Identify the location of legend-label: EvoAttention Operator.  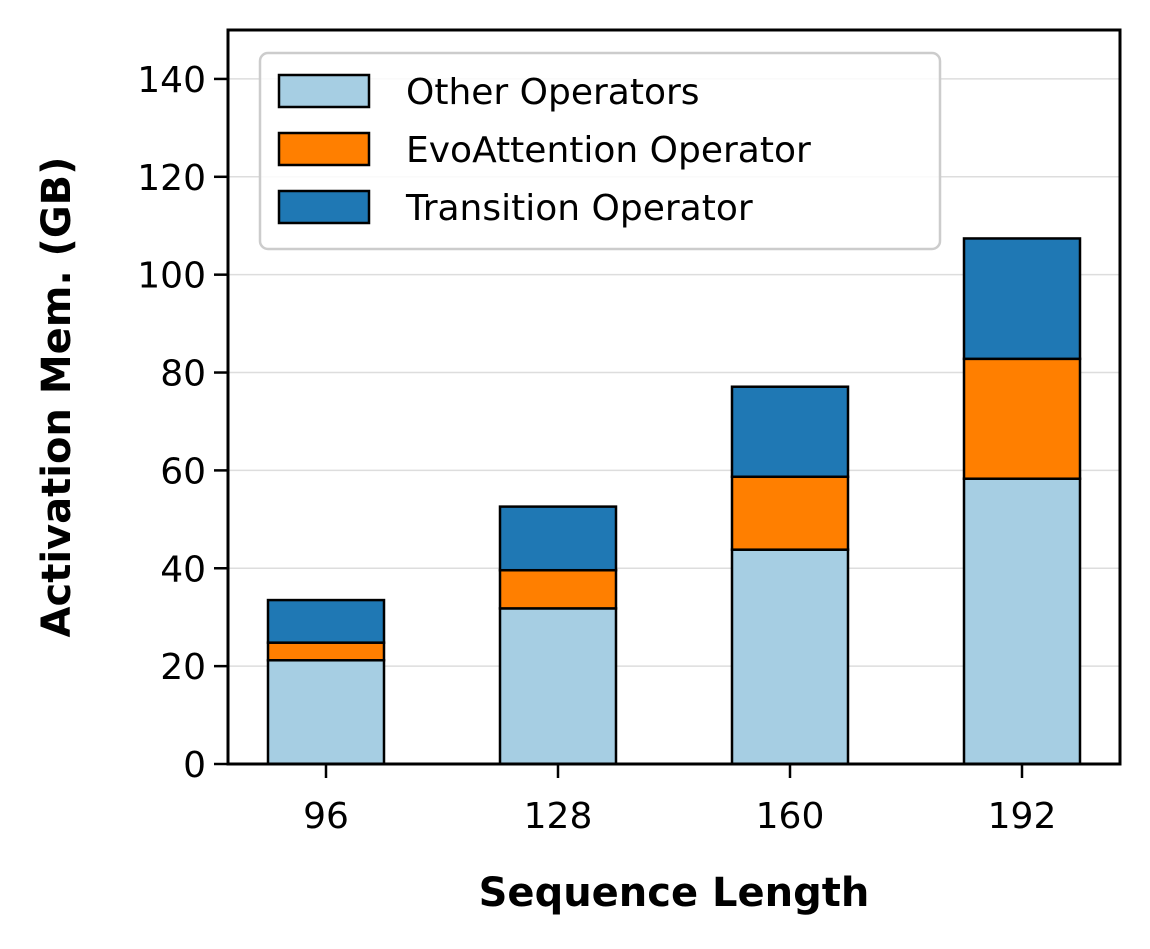
(608, 150).